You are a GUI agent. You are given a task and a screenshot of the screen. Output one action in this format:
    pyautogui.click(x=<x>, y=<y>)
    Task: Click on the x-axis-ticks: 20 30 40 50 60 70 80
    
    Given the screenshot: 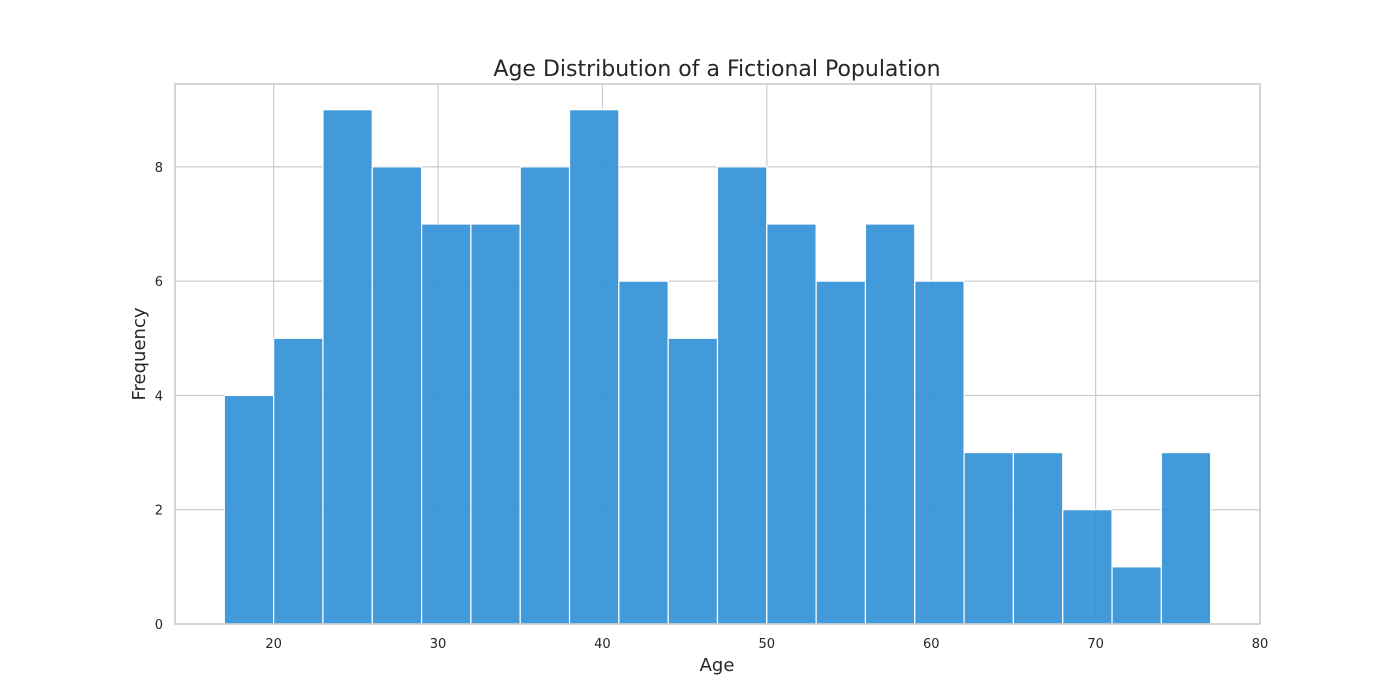 What is the action you would take?
    pyautogui.click(x=766, y=644)
    